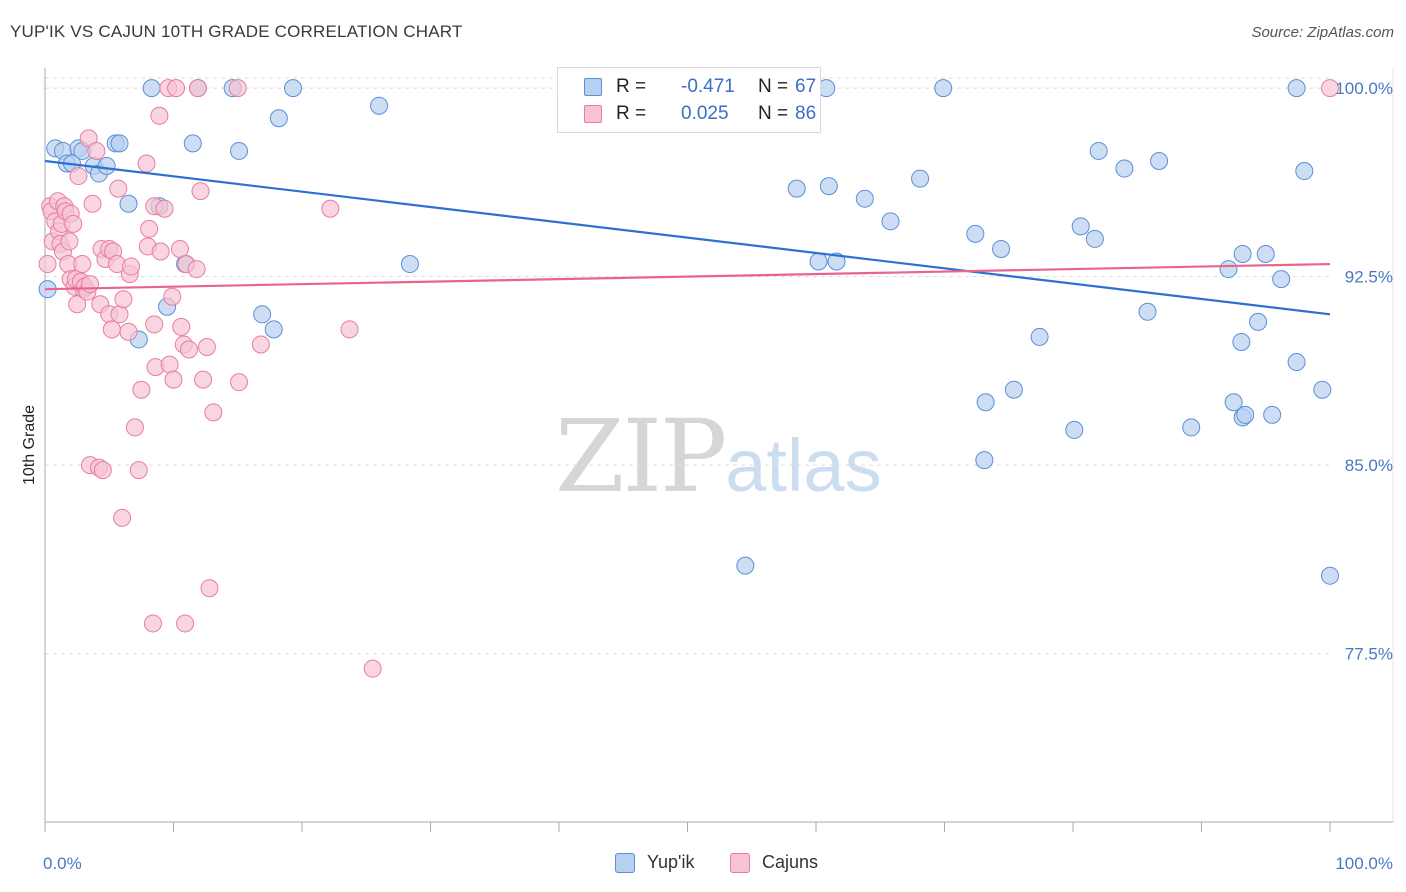 The width and height of the screenshot is (1406, 892). What do you see at coordinates (687, 276) in the screenshot?
I see `cajun-trend-line` at bounding box center [687, 276].